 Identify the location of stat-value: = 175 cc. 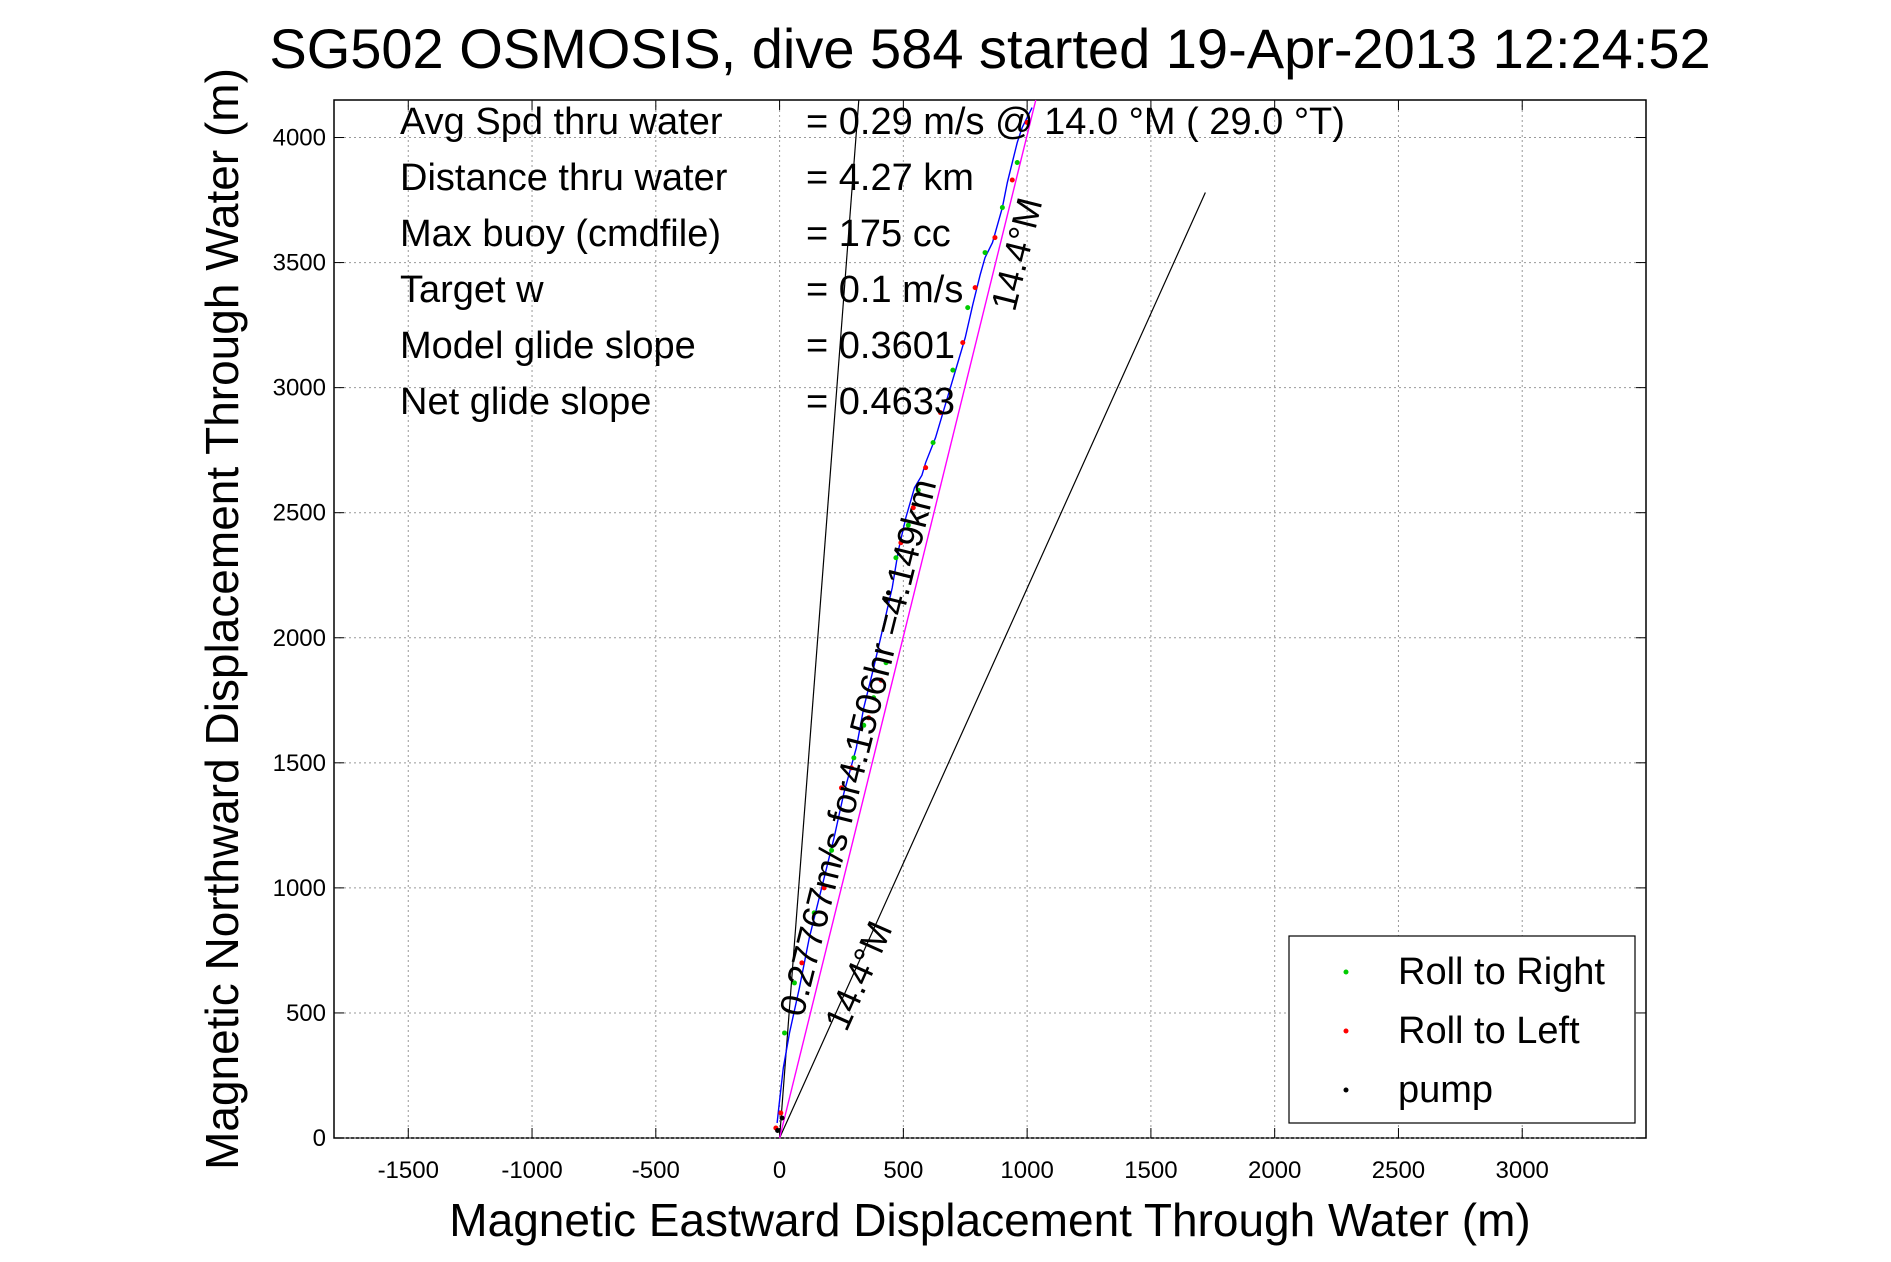
(878, 234).